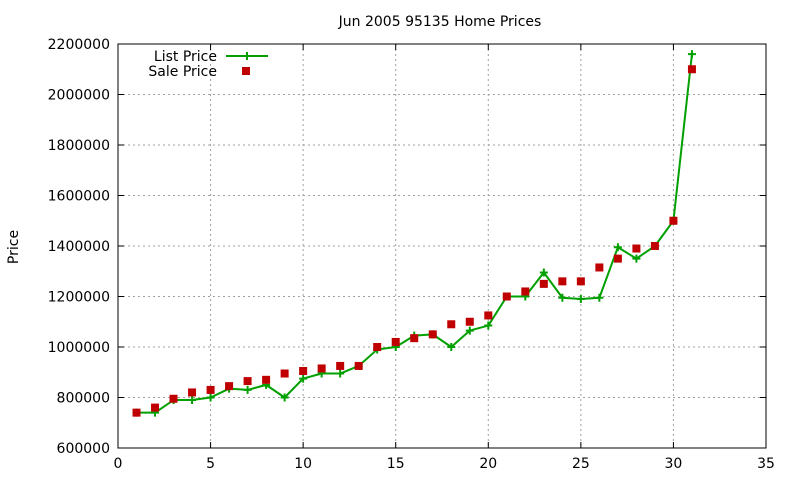  Describe the element at coordinates (118, 464) in the screenshot. I see `x-tick-label: 0` at that location.